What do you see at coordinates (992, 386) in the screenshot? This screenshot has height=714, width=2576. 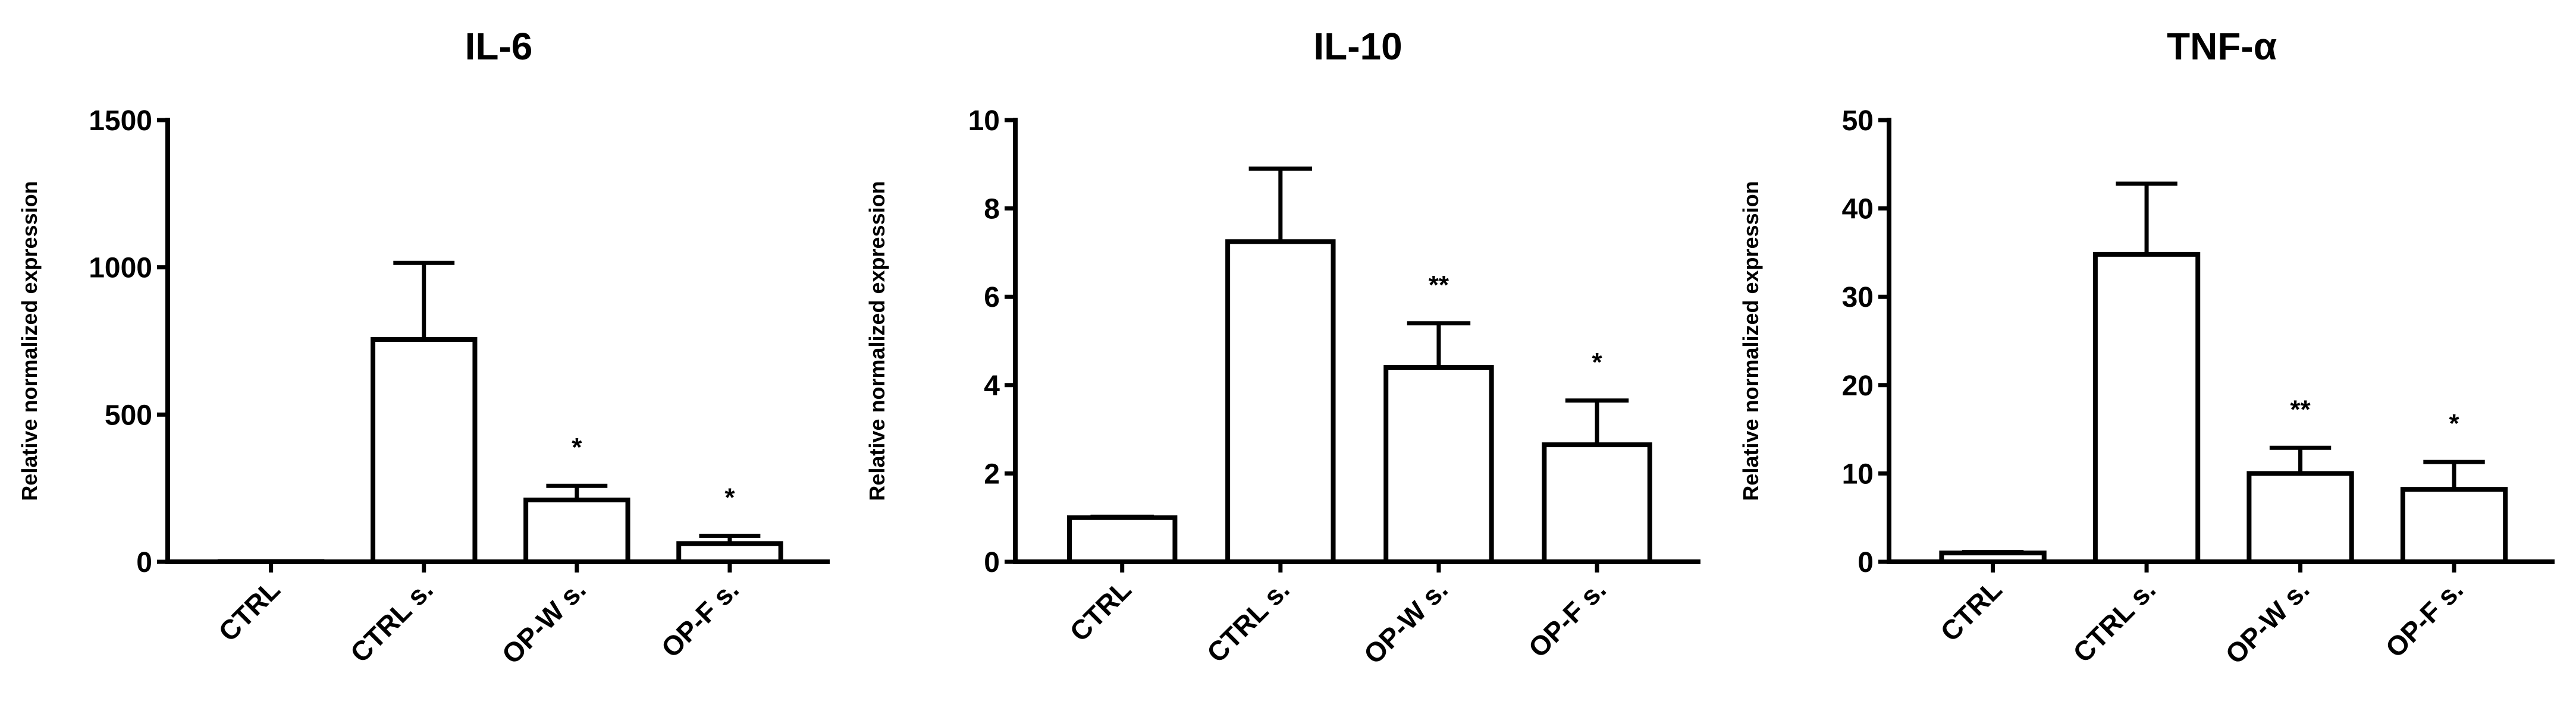 I see `y-tick-label: 4` at bounding box center [992, 386].